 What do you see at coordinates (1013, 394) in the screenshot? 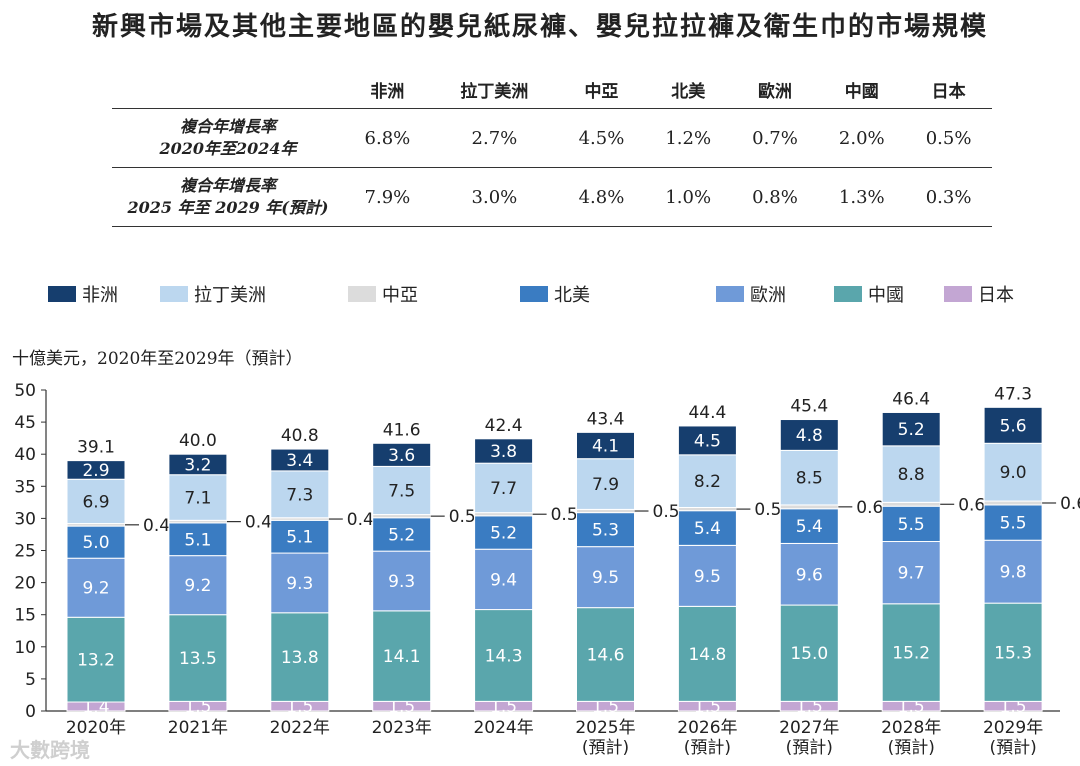
I see `total-label: 47.3` at bounding box center [1013, 394].